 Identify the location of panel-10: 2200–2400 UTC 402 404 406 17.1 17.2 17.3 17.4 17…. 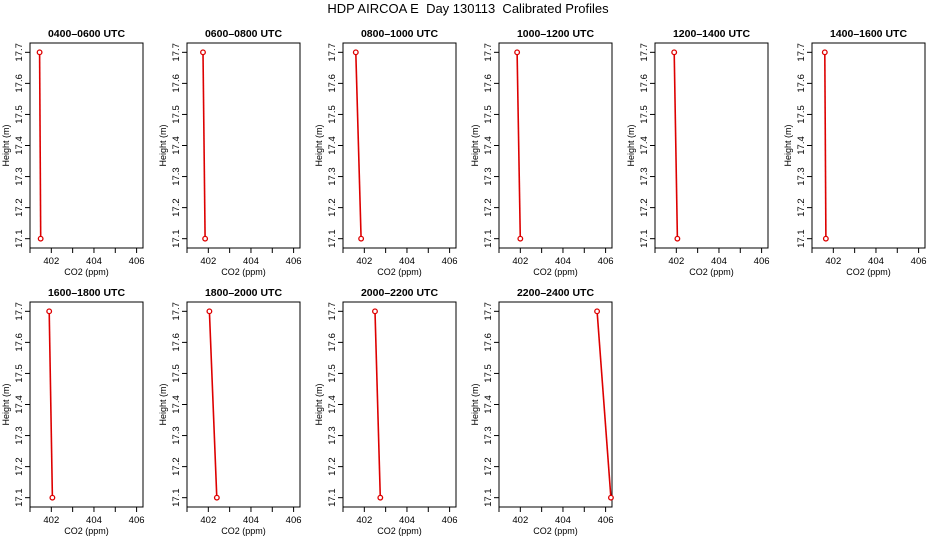
(542, 411).